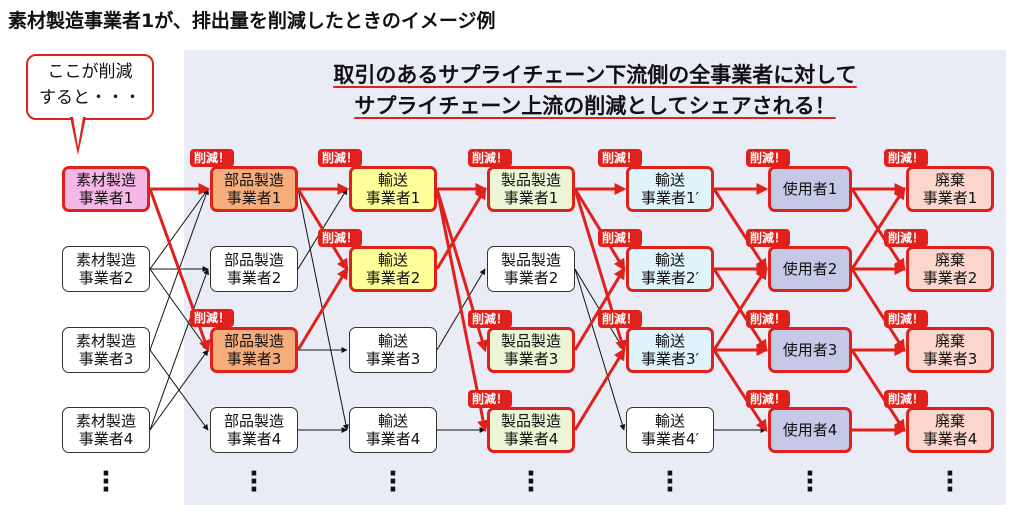 This screenshot has height=521, width=1024. I want to click on node-label: 事業者4′, so click(670, 439).